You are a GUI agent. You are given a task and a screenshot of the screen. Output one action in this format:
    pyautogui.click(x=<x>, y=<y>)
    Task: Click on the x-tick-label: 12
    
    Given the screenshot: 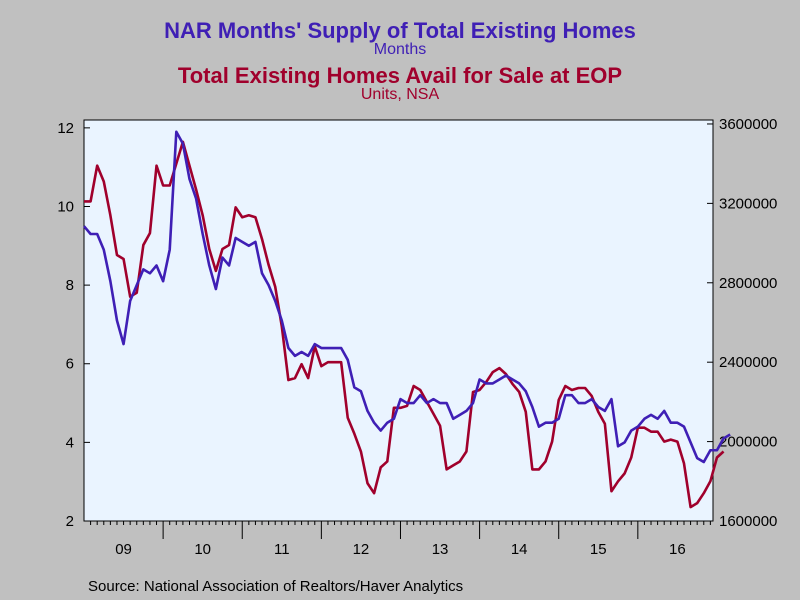 What is the action you would take?
    pyautogui.click(x=361, y=549)
    